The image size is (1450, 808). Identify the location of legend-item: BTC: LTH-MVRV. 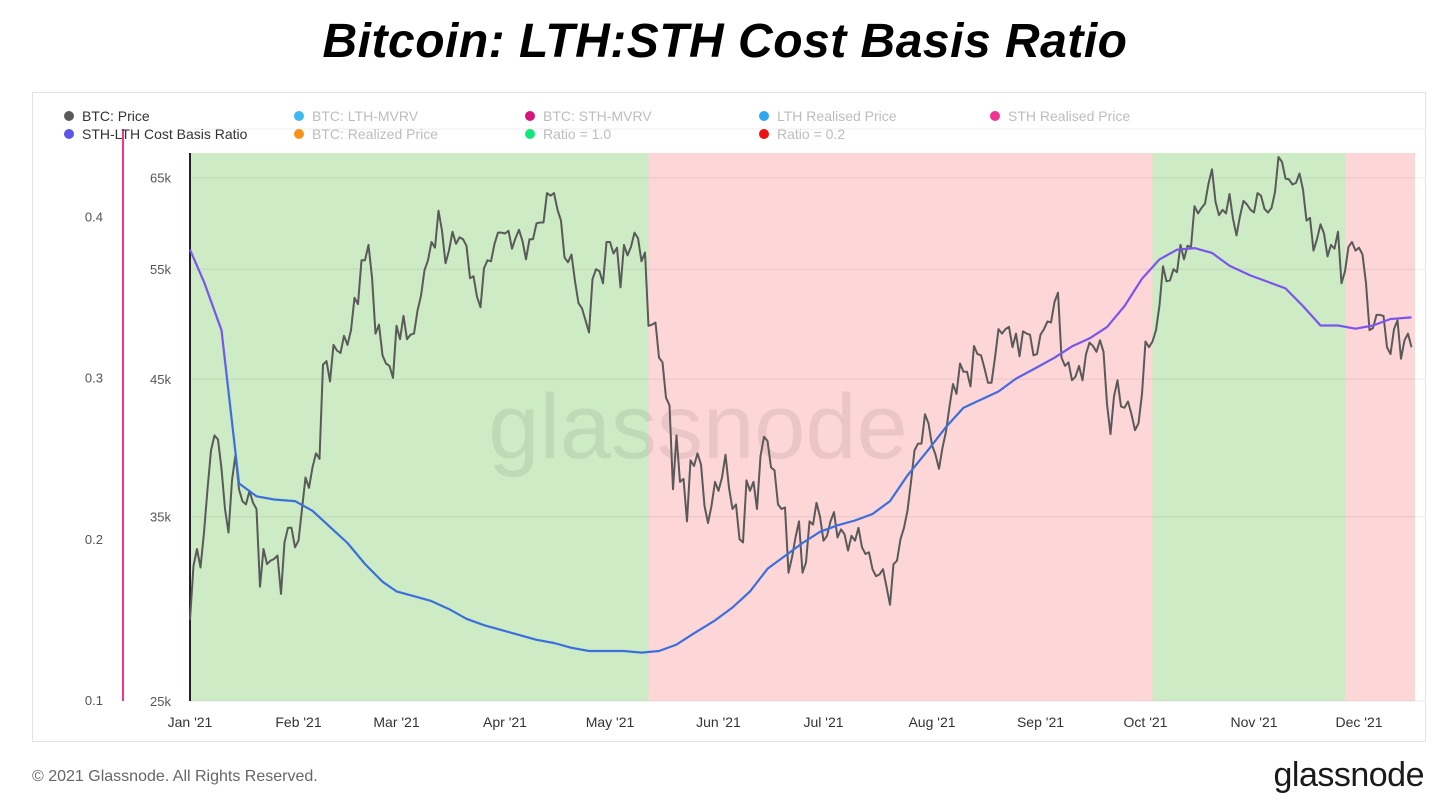
(356, 116).